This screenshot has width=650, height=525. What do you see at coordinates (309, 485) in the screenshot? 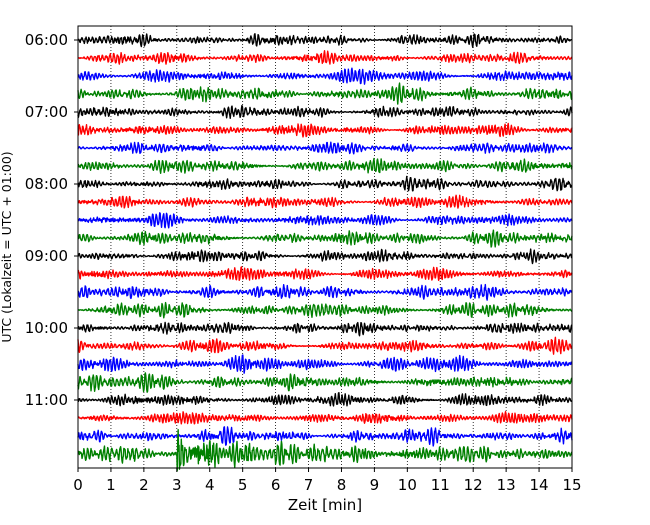
I see `x-tick-label: 7` at bounding box center [309, 485].